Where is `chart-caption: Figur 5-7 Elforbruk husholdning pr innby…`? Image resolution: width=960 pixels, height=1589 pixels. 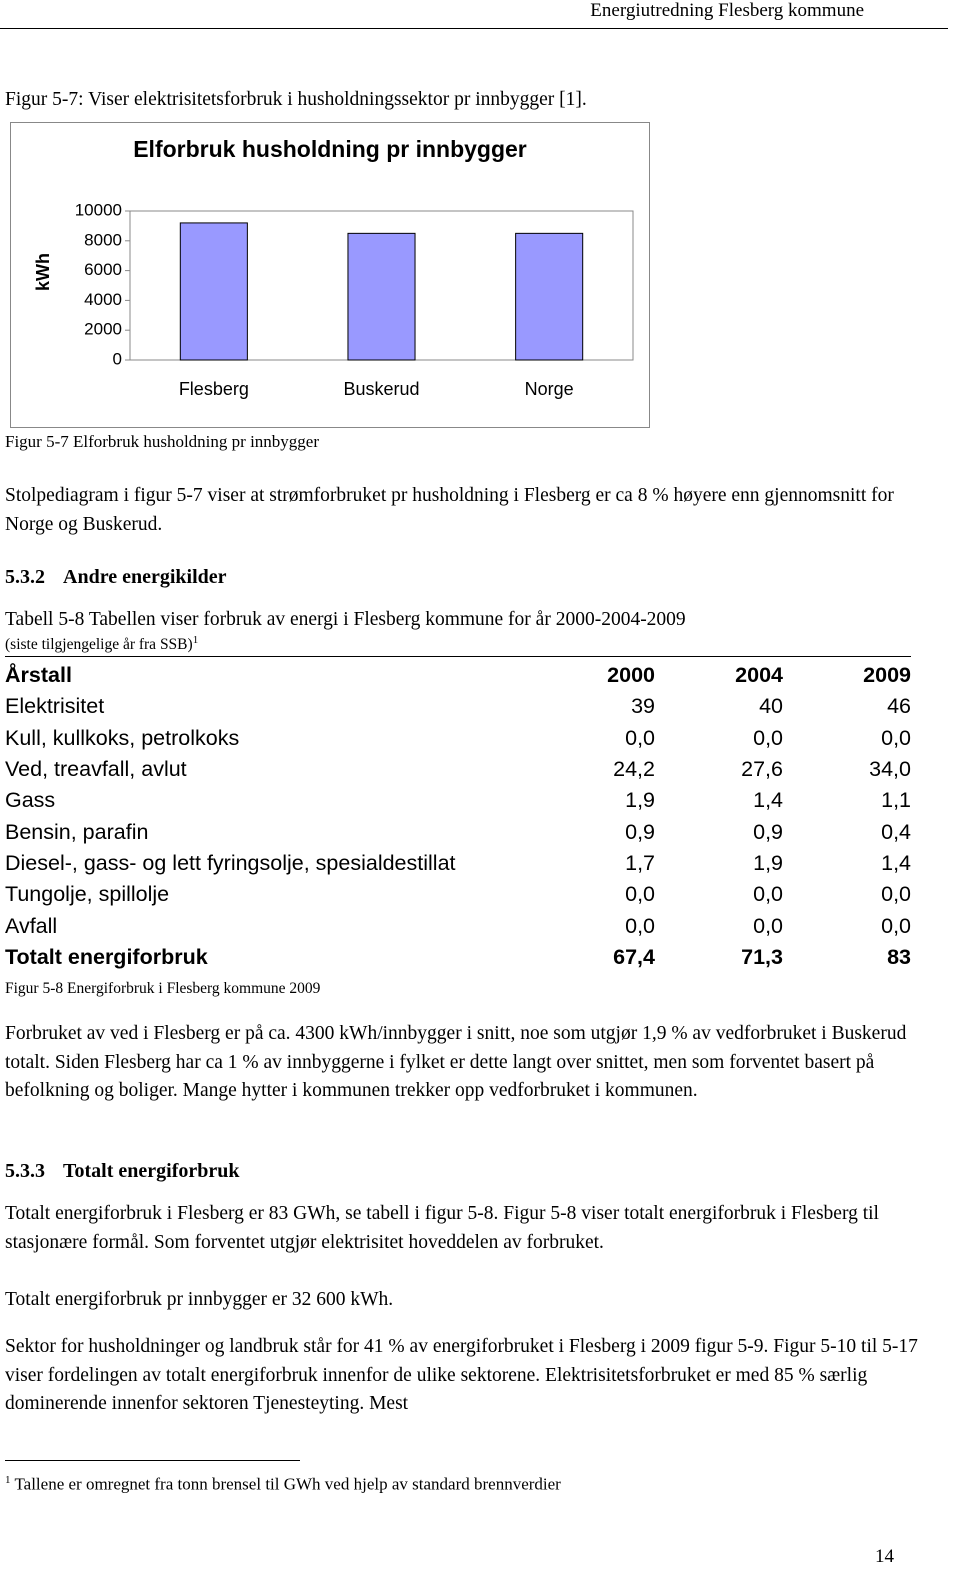
chart-caption: Figur 5-7 Elforbruk husholdning pr innby… is located at coordinates (162, 441).